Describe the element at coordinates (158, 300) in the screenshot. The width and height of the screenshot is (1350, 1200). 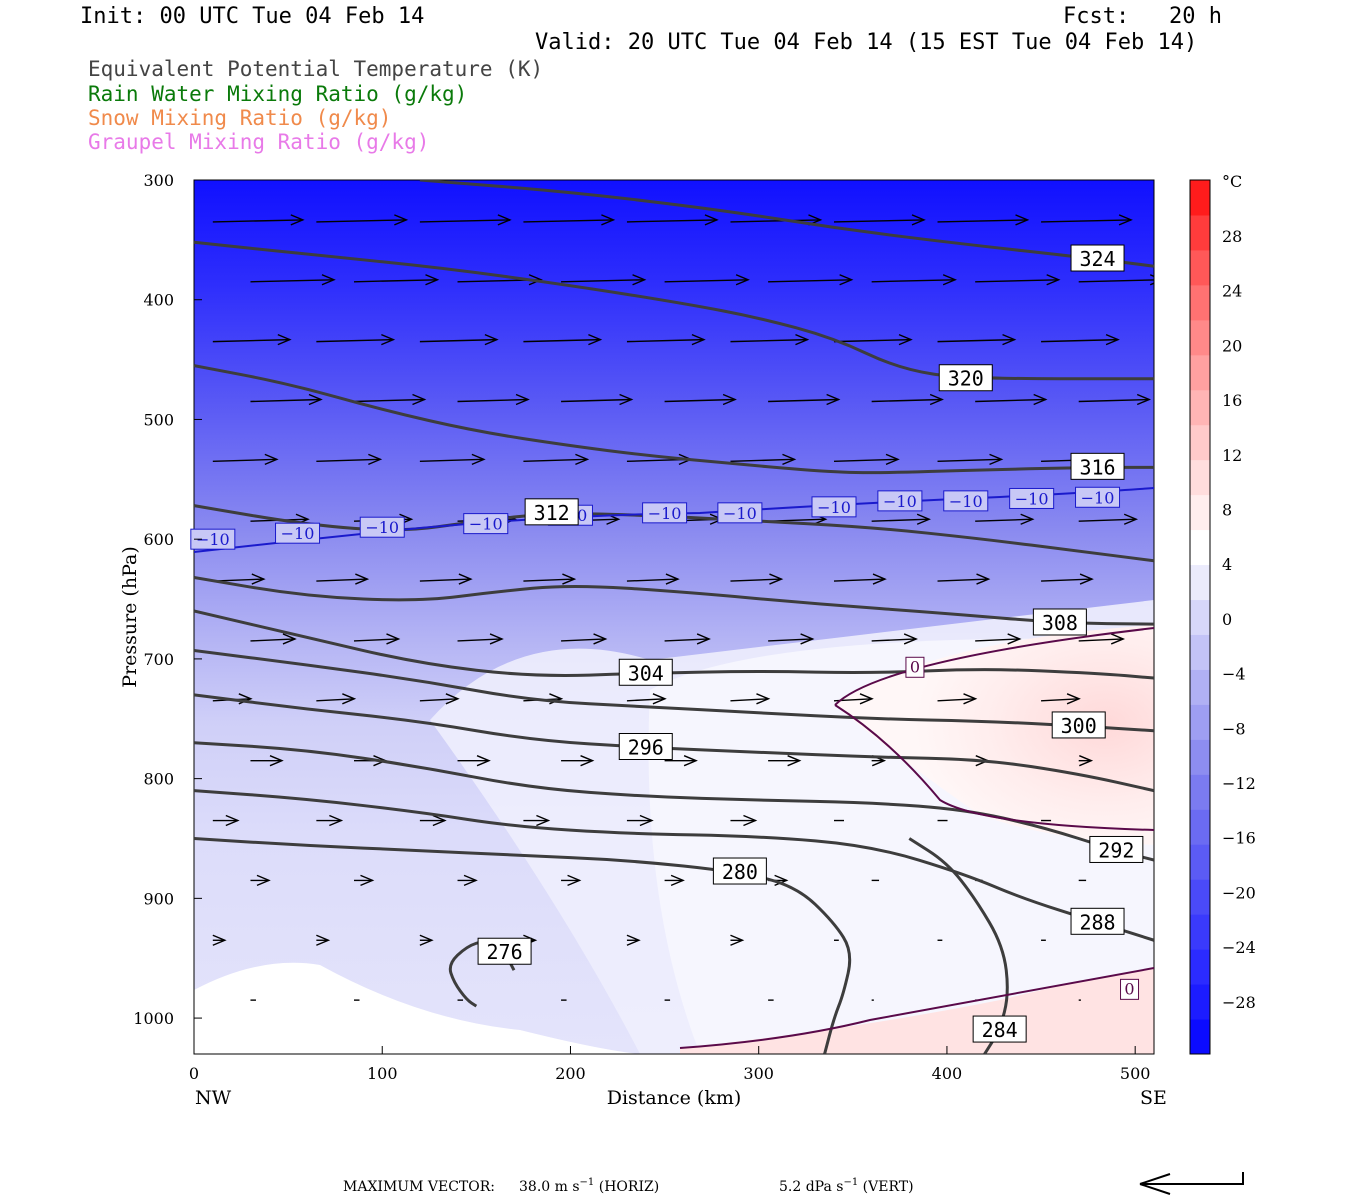
I see `y-tick-label: 400` at that location.